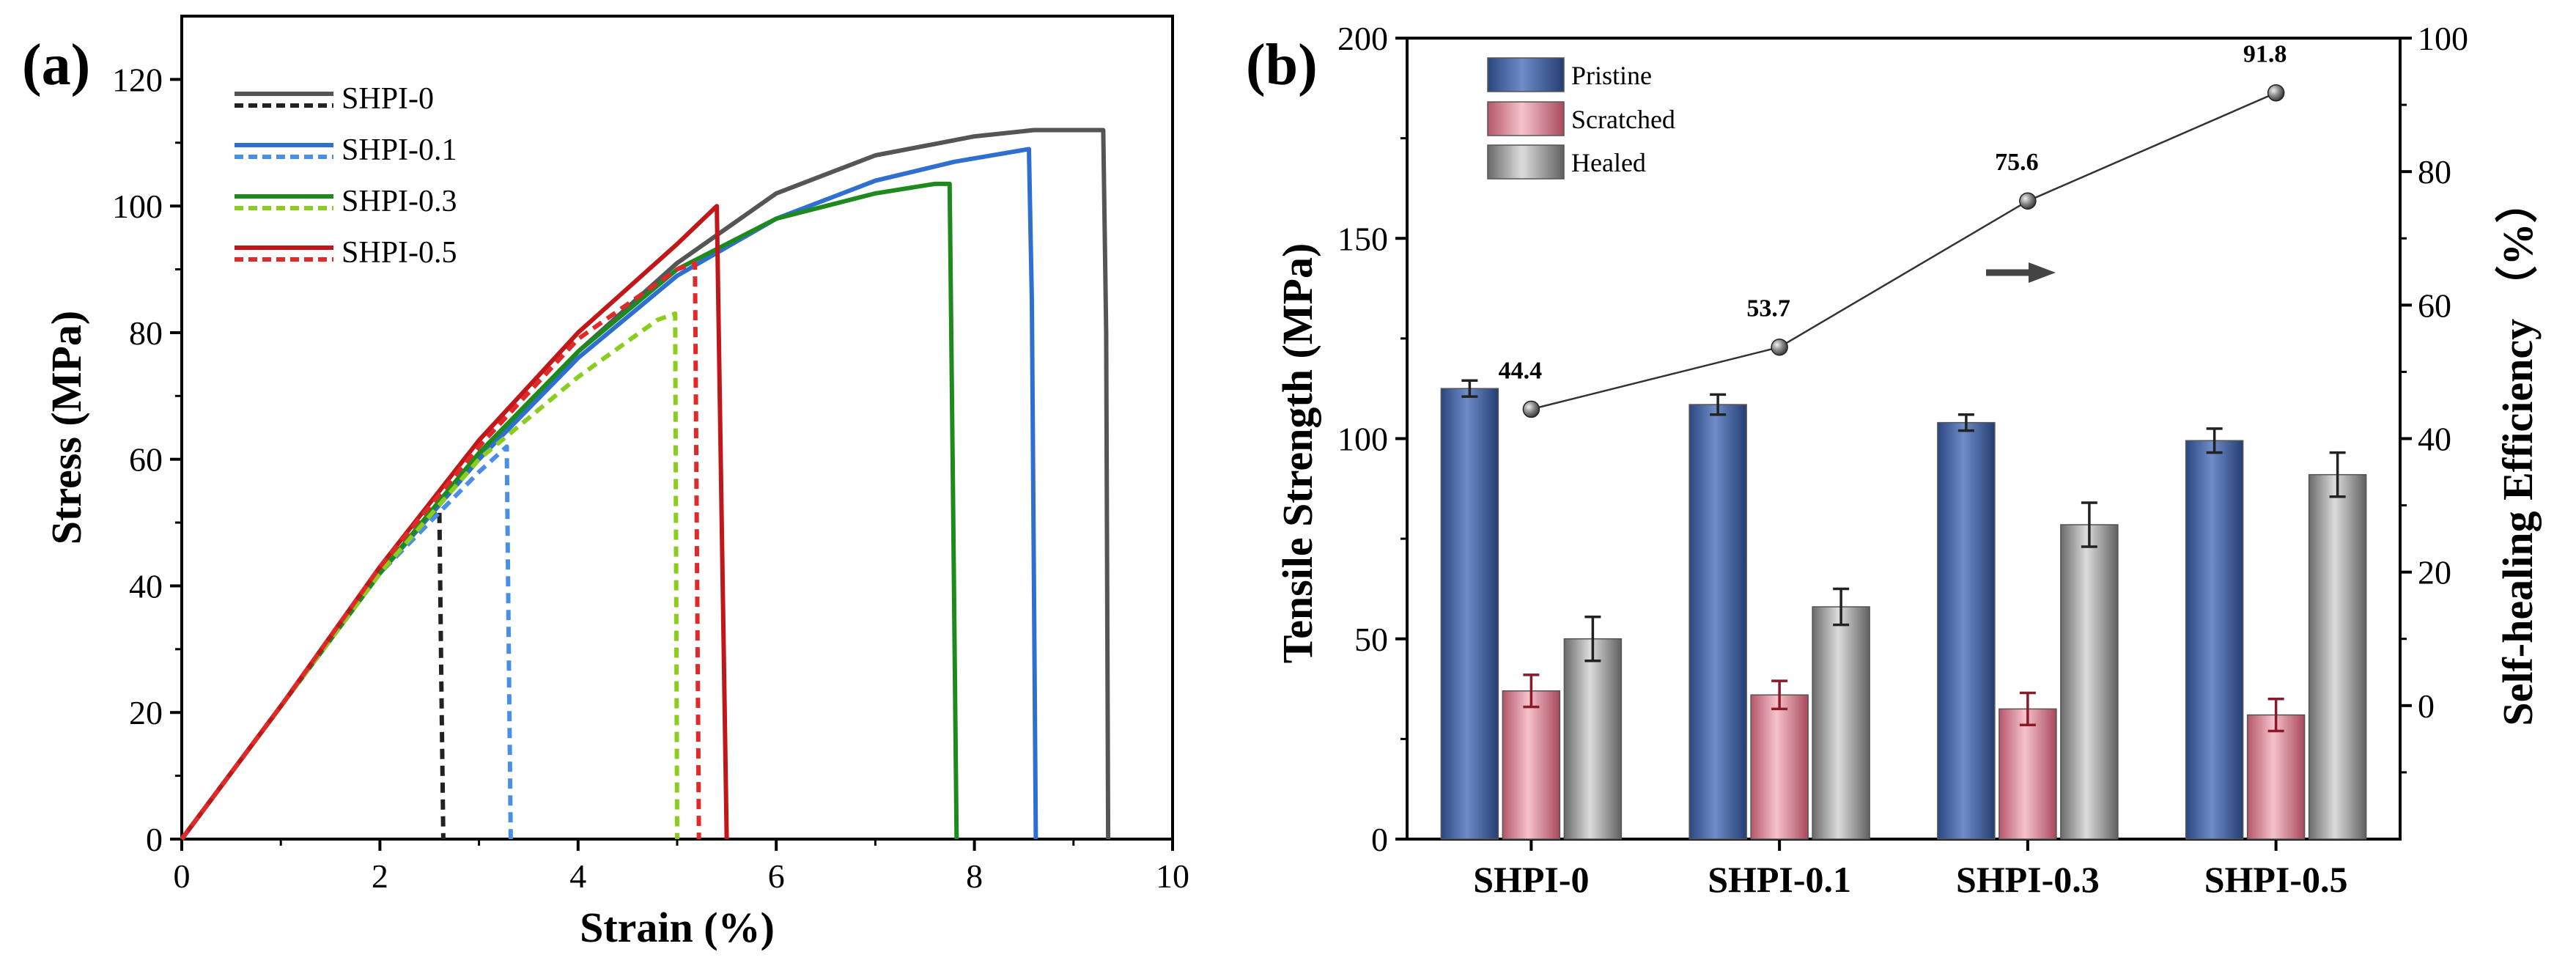 Image resolution: width=2576 pixels, height=971 pixels. What do you see at coordinates (380, 876) in the screenshot?
I see `x-tick-label: 2` at bounding box center [380, 876].